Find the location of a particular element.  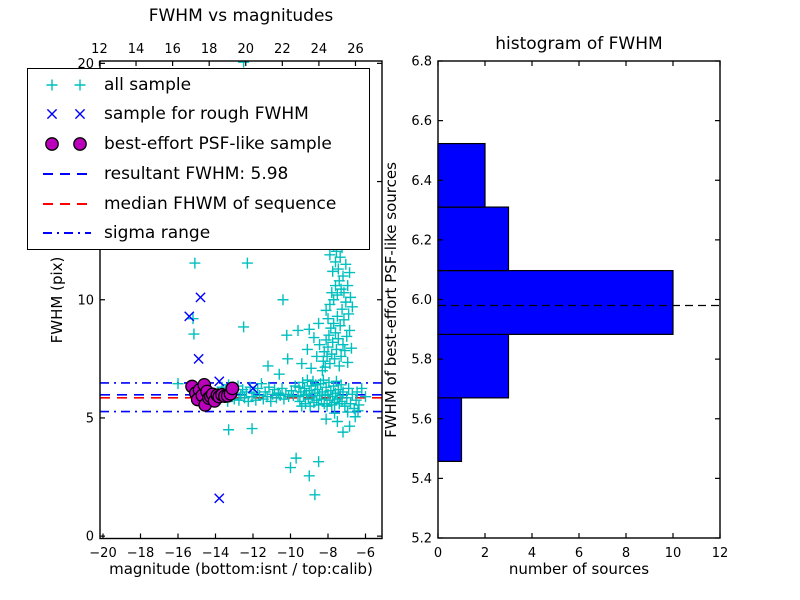

tick-label: 6.6 is located at coordinates (421, 121).